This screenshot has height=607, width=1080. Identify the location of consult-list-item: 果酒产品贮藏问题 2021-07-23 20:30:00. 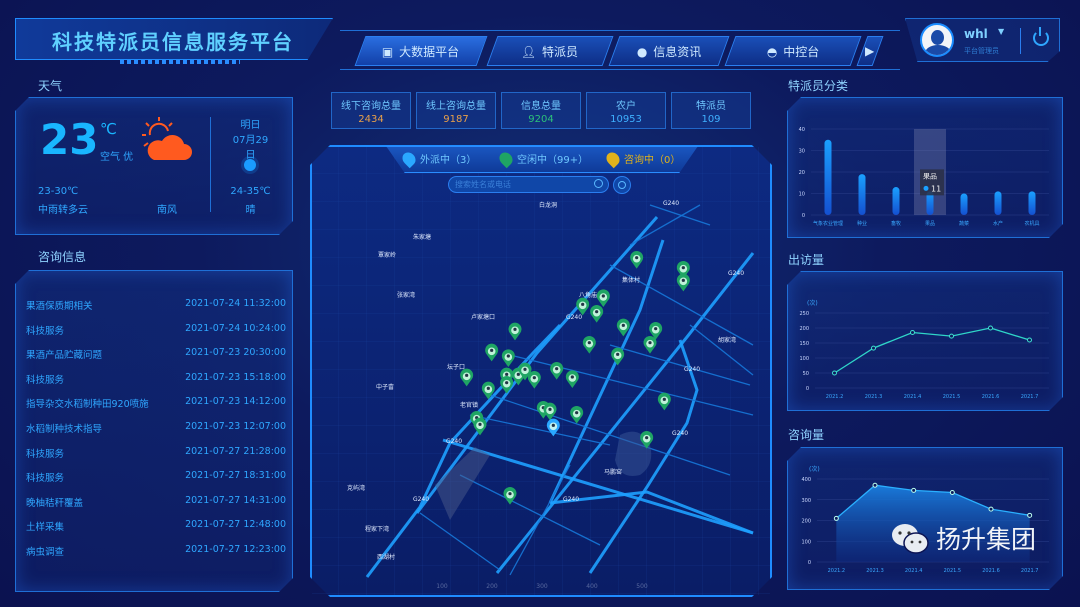
(156, 354).